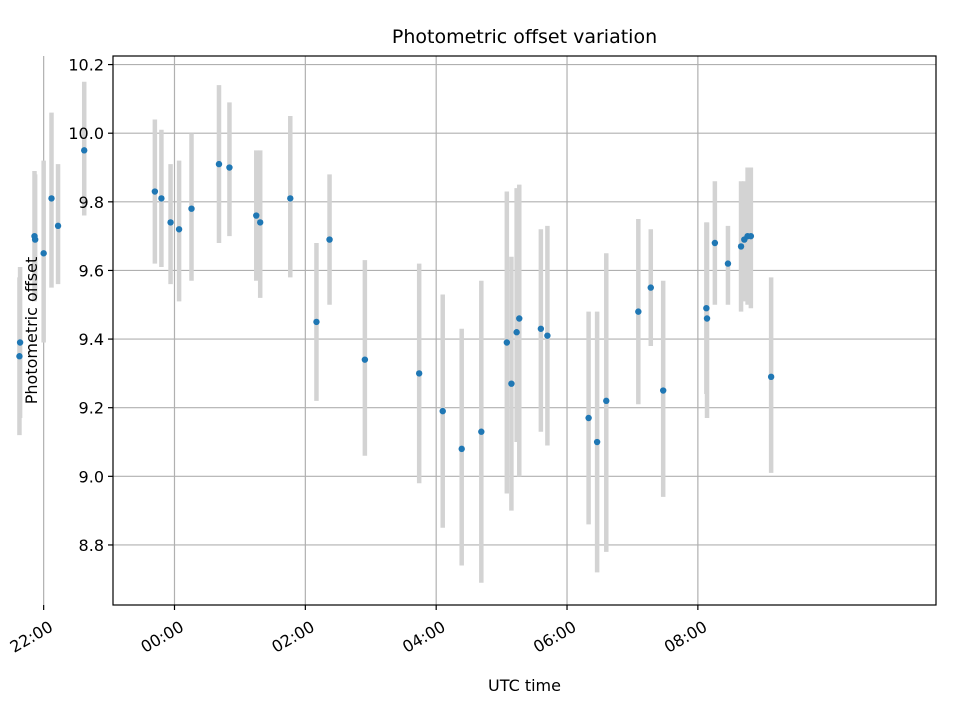 This screenshot has width=960, height=720. I want to click on y-tick-label: 9.8, so click(91, 202).